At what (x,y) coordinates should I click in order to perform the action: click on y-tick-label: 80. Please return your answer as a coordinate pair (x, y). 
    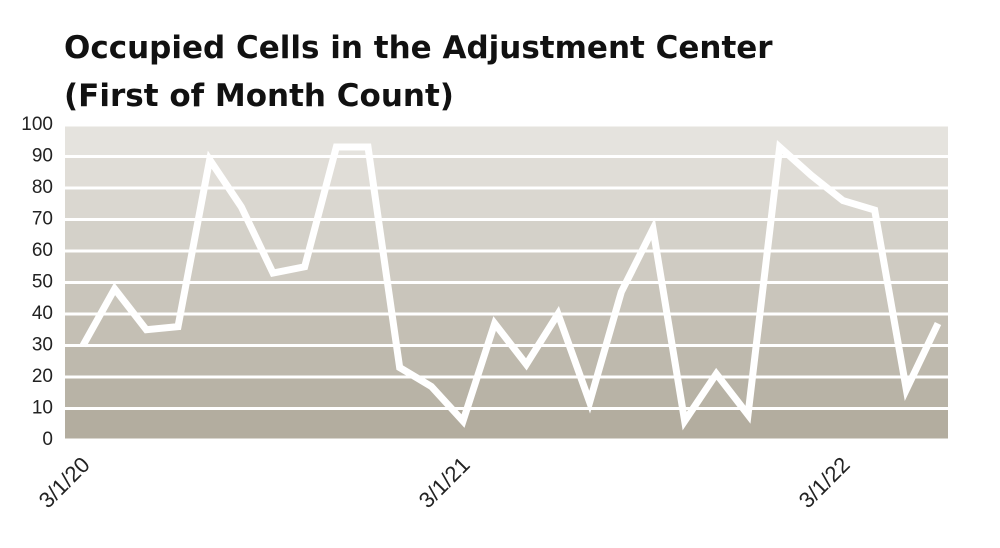
    Looking at the image, I should click on (42, 187).